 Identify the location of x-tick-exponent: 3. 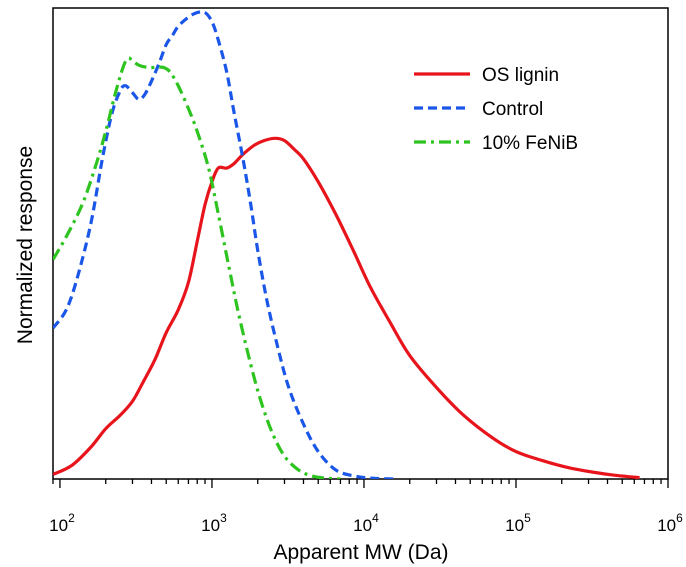
(223, 518).